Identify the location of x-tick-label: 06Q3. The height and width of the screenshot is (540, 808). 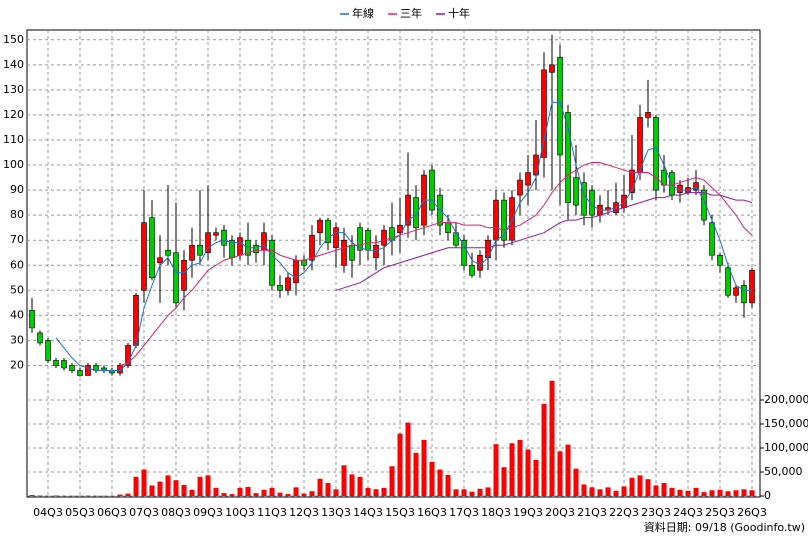
(112, 512).